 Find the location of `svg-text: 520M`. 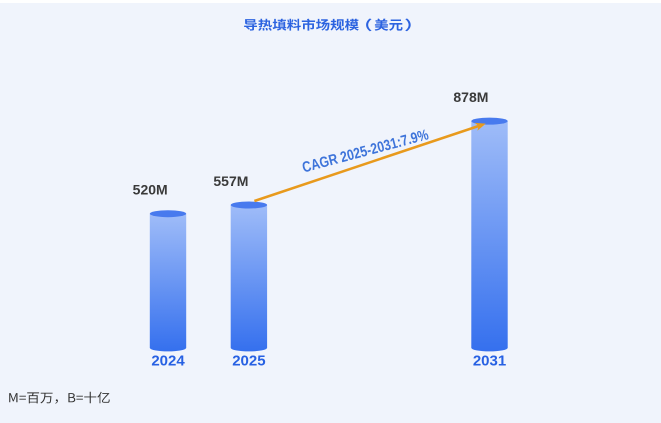

svg-text: 520M is located at coordinates (150, 190).